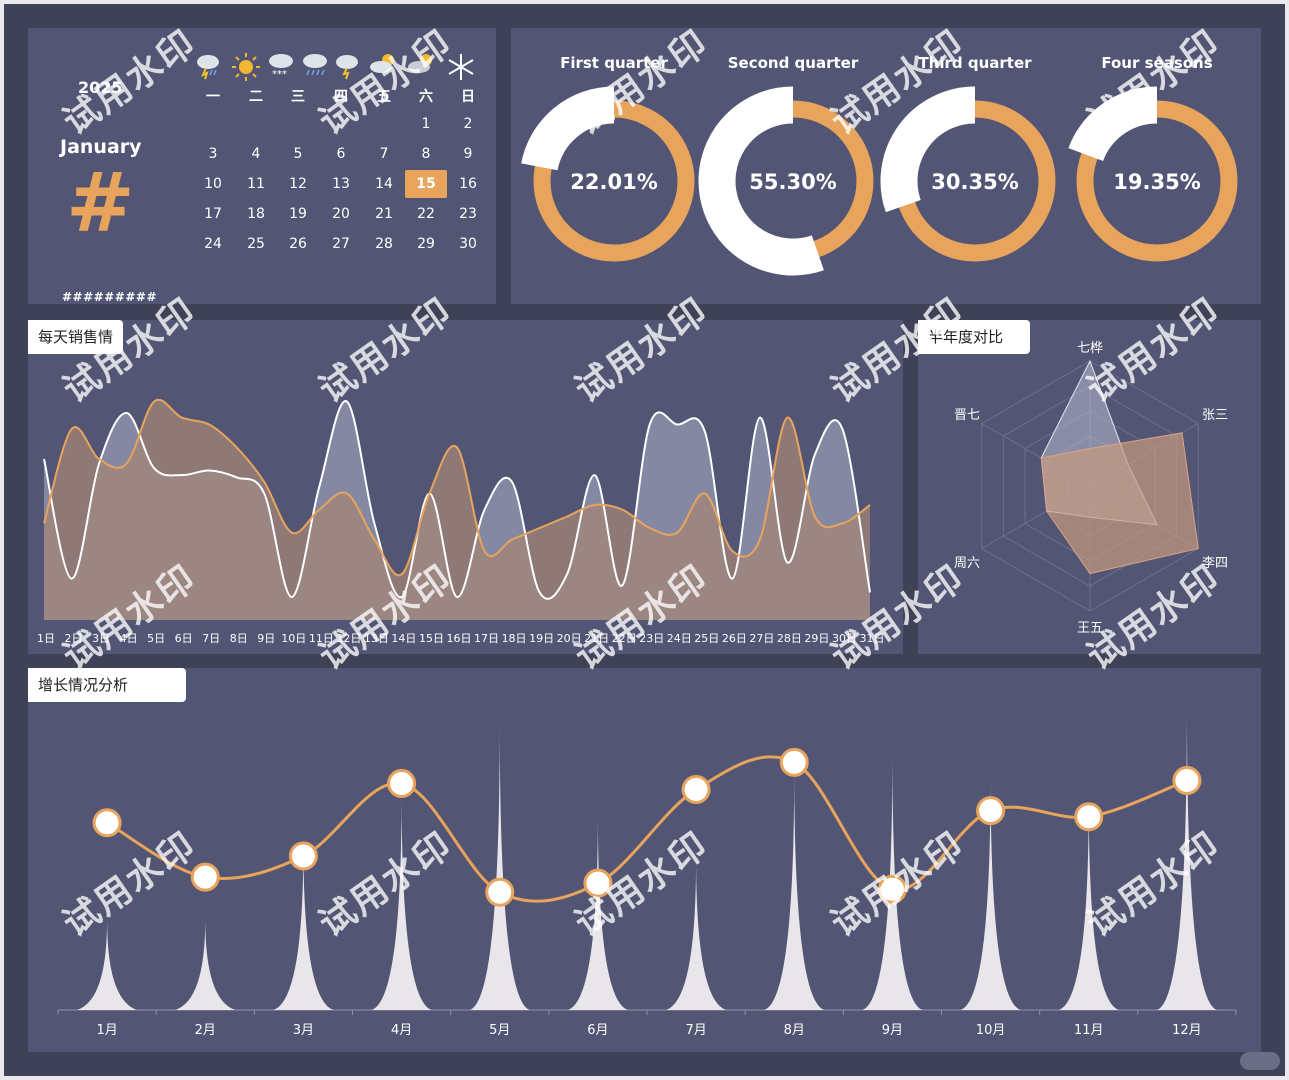 The height and width of the screenshot is (1080, 1289). I want to click on growth-month-label: 12月, so click(1187, 1030).